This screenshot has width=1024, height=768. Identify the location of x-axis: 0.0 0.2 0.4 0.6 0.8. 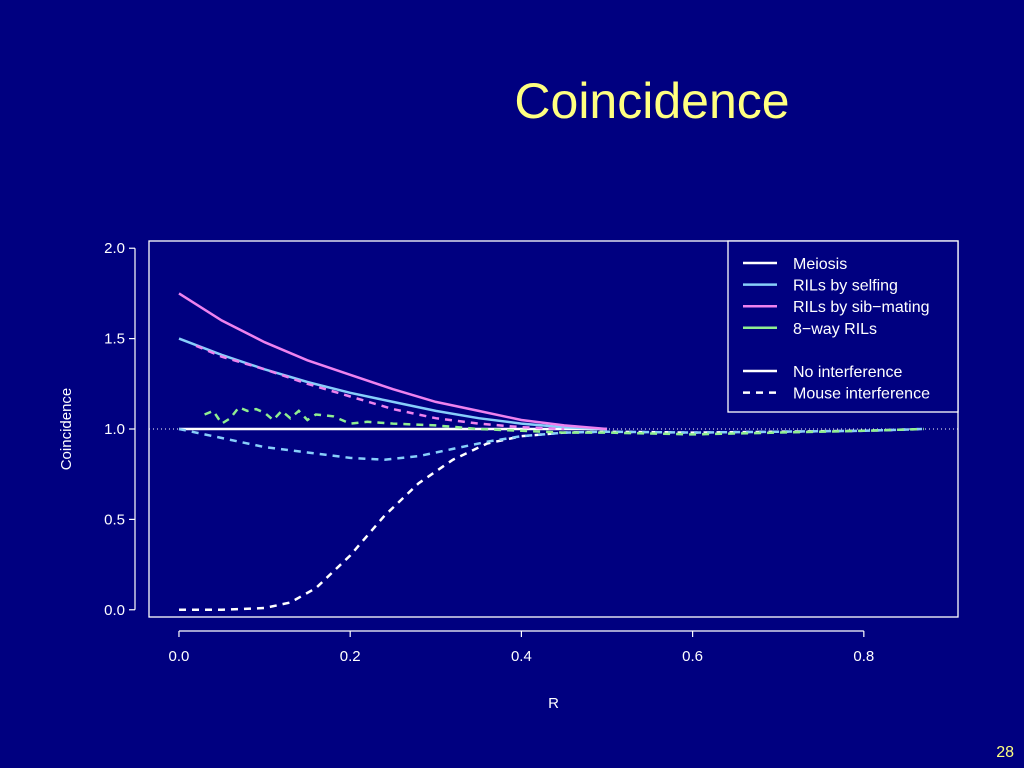
(521, 647).